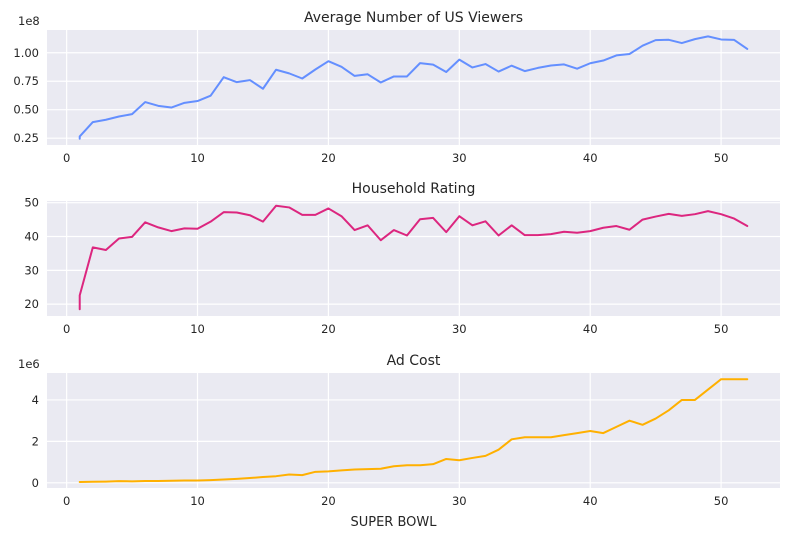  Describe the element at coordinates (414, 361) in the screenshot. I see `chart-title: Ad Cost` at that location.